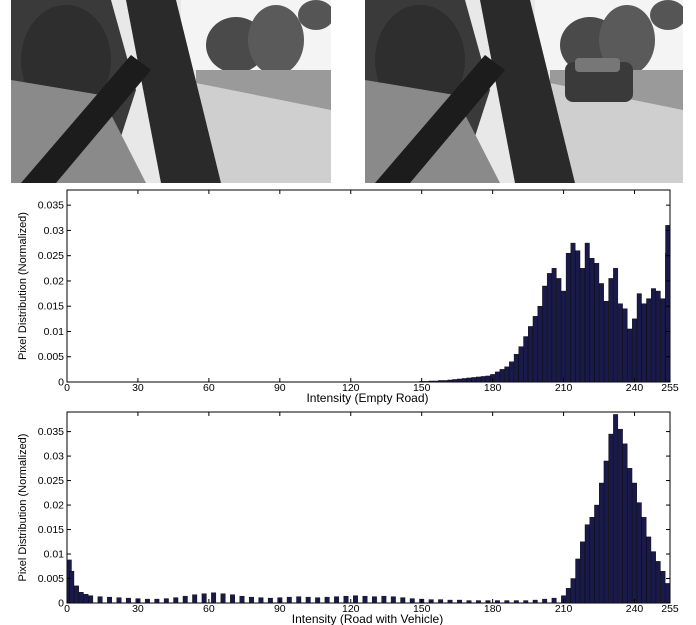 The image size is (696, 625). Describe the element at coordinates (51, 307) in the screenshot. I see `y-tick-label: 0.015` at that location.